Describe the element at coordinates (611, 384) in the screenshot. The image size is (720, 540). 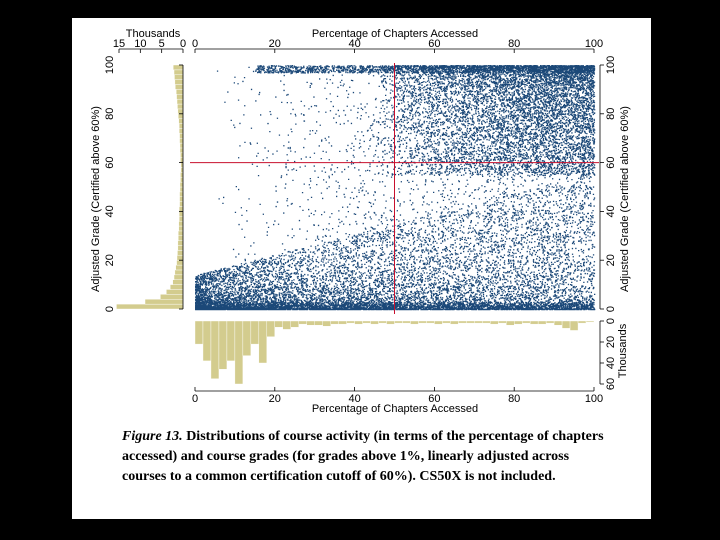
I see `chapters-hist-tick-label: 60` at that location.